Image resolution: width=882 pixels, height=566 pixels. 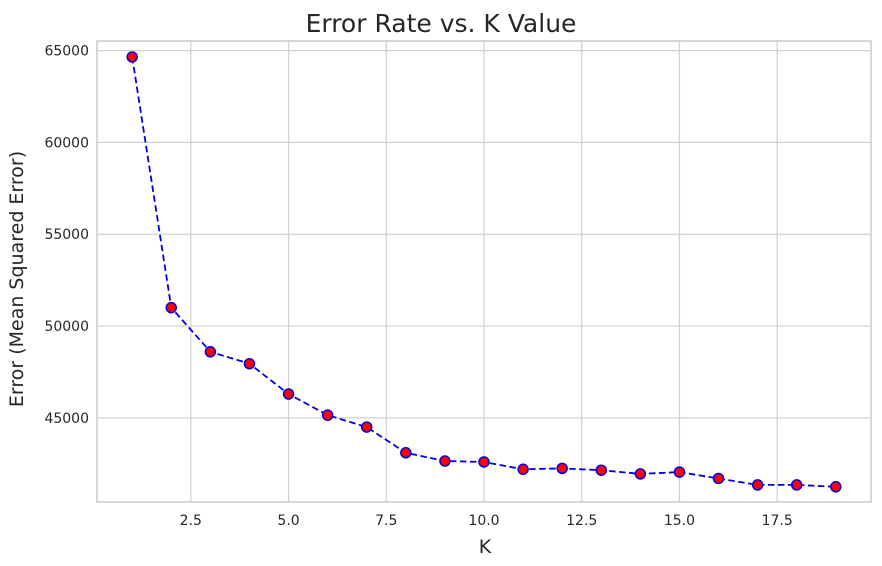 I want to click on x-tick-label: 10.0, so click(x=483, y=521).